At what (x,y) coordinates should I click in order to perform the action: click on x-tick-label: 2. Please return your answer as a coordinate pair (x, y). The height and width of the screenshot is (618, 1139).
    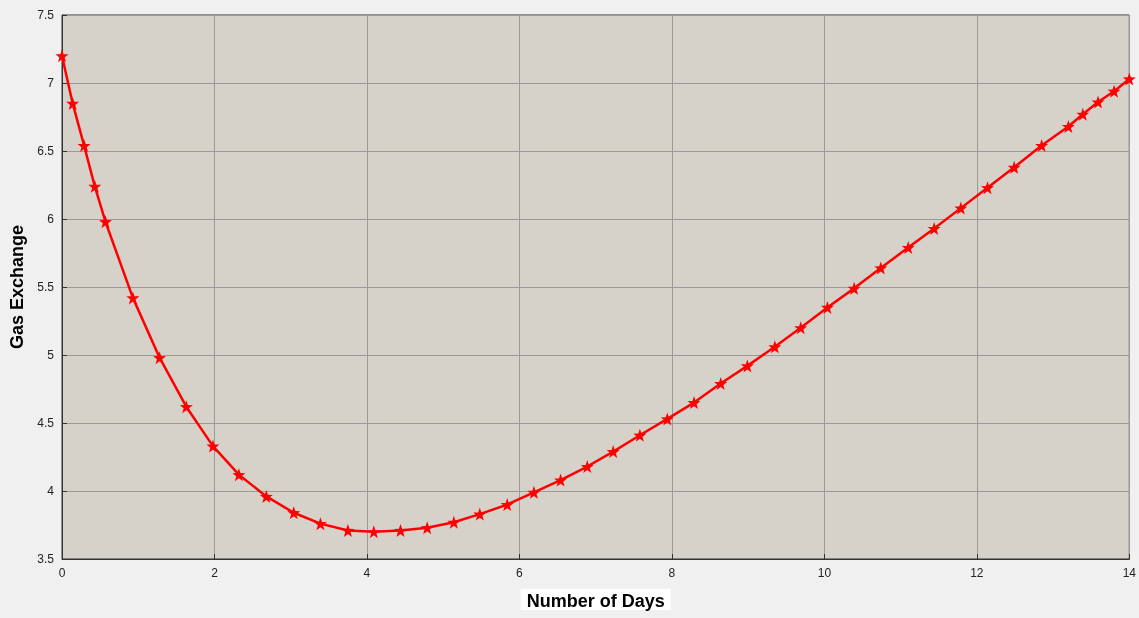
    Looking at the image, I should click on (215, 573).